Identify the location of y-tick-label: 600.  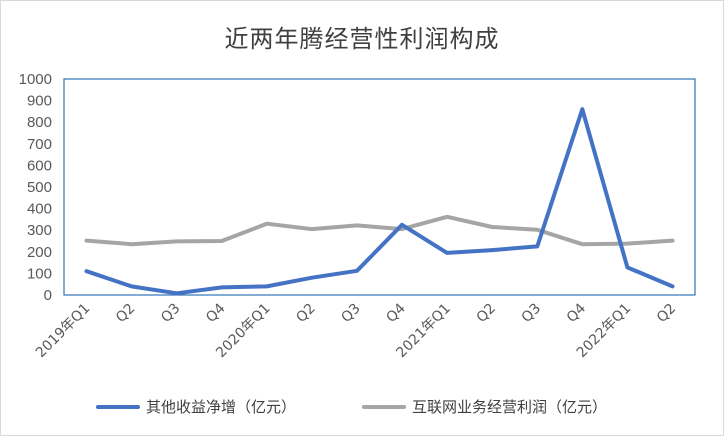
(39, 165).